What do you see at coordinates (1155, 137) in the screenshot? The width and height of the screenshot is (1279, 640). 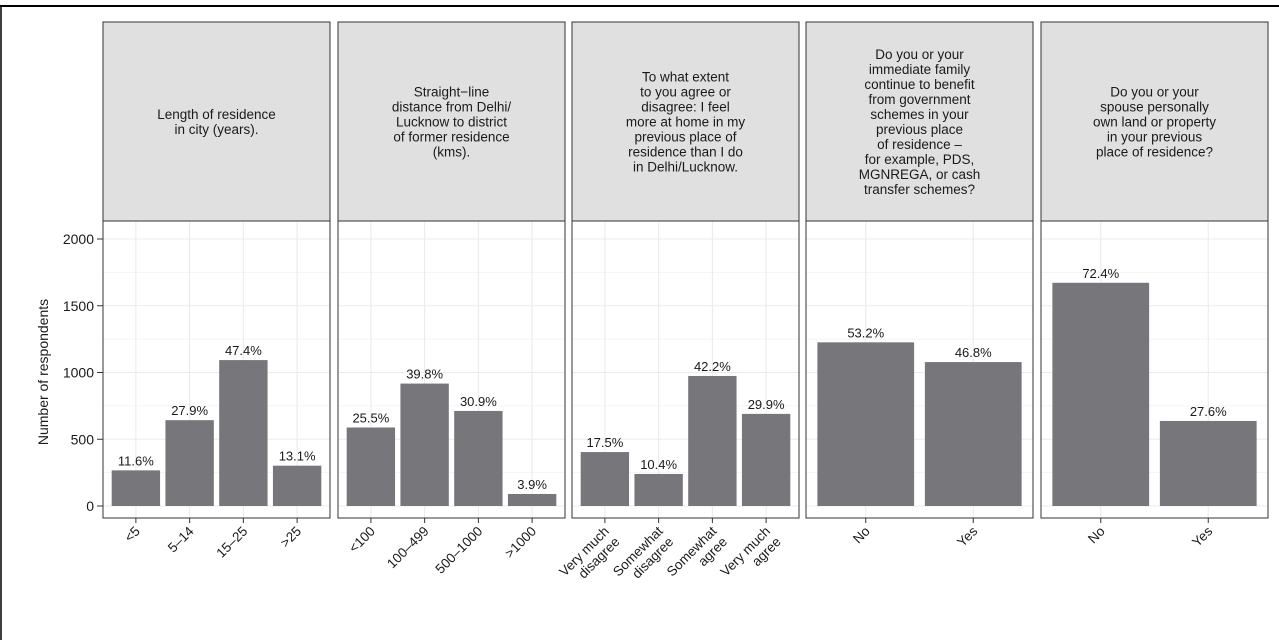 I see `facet-title-line: in your previous` at bounding box center [1155, 137].